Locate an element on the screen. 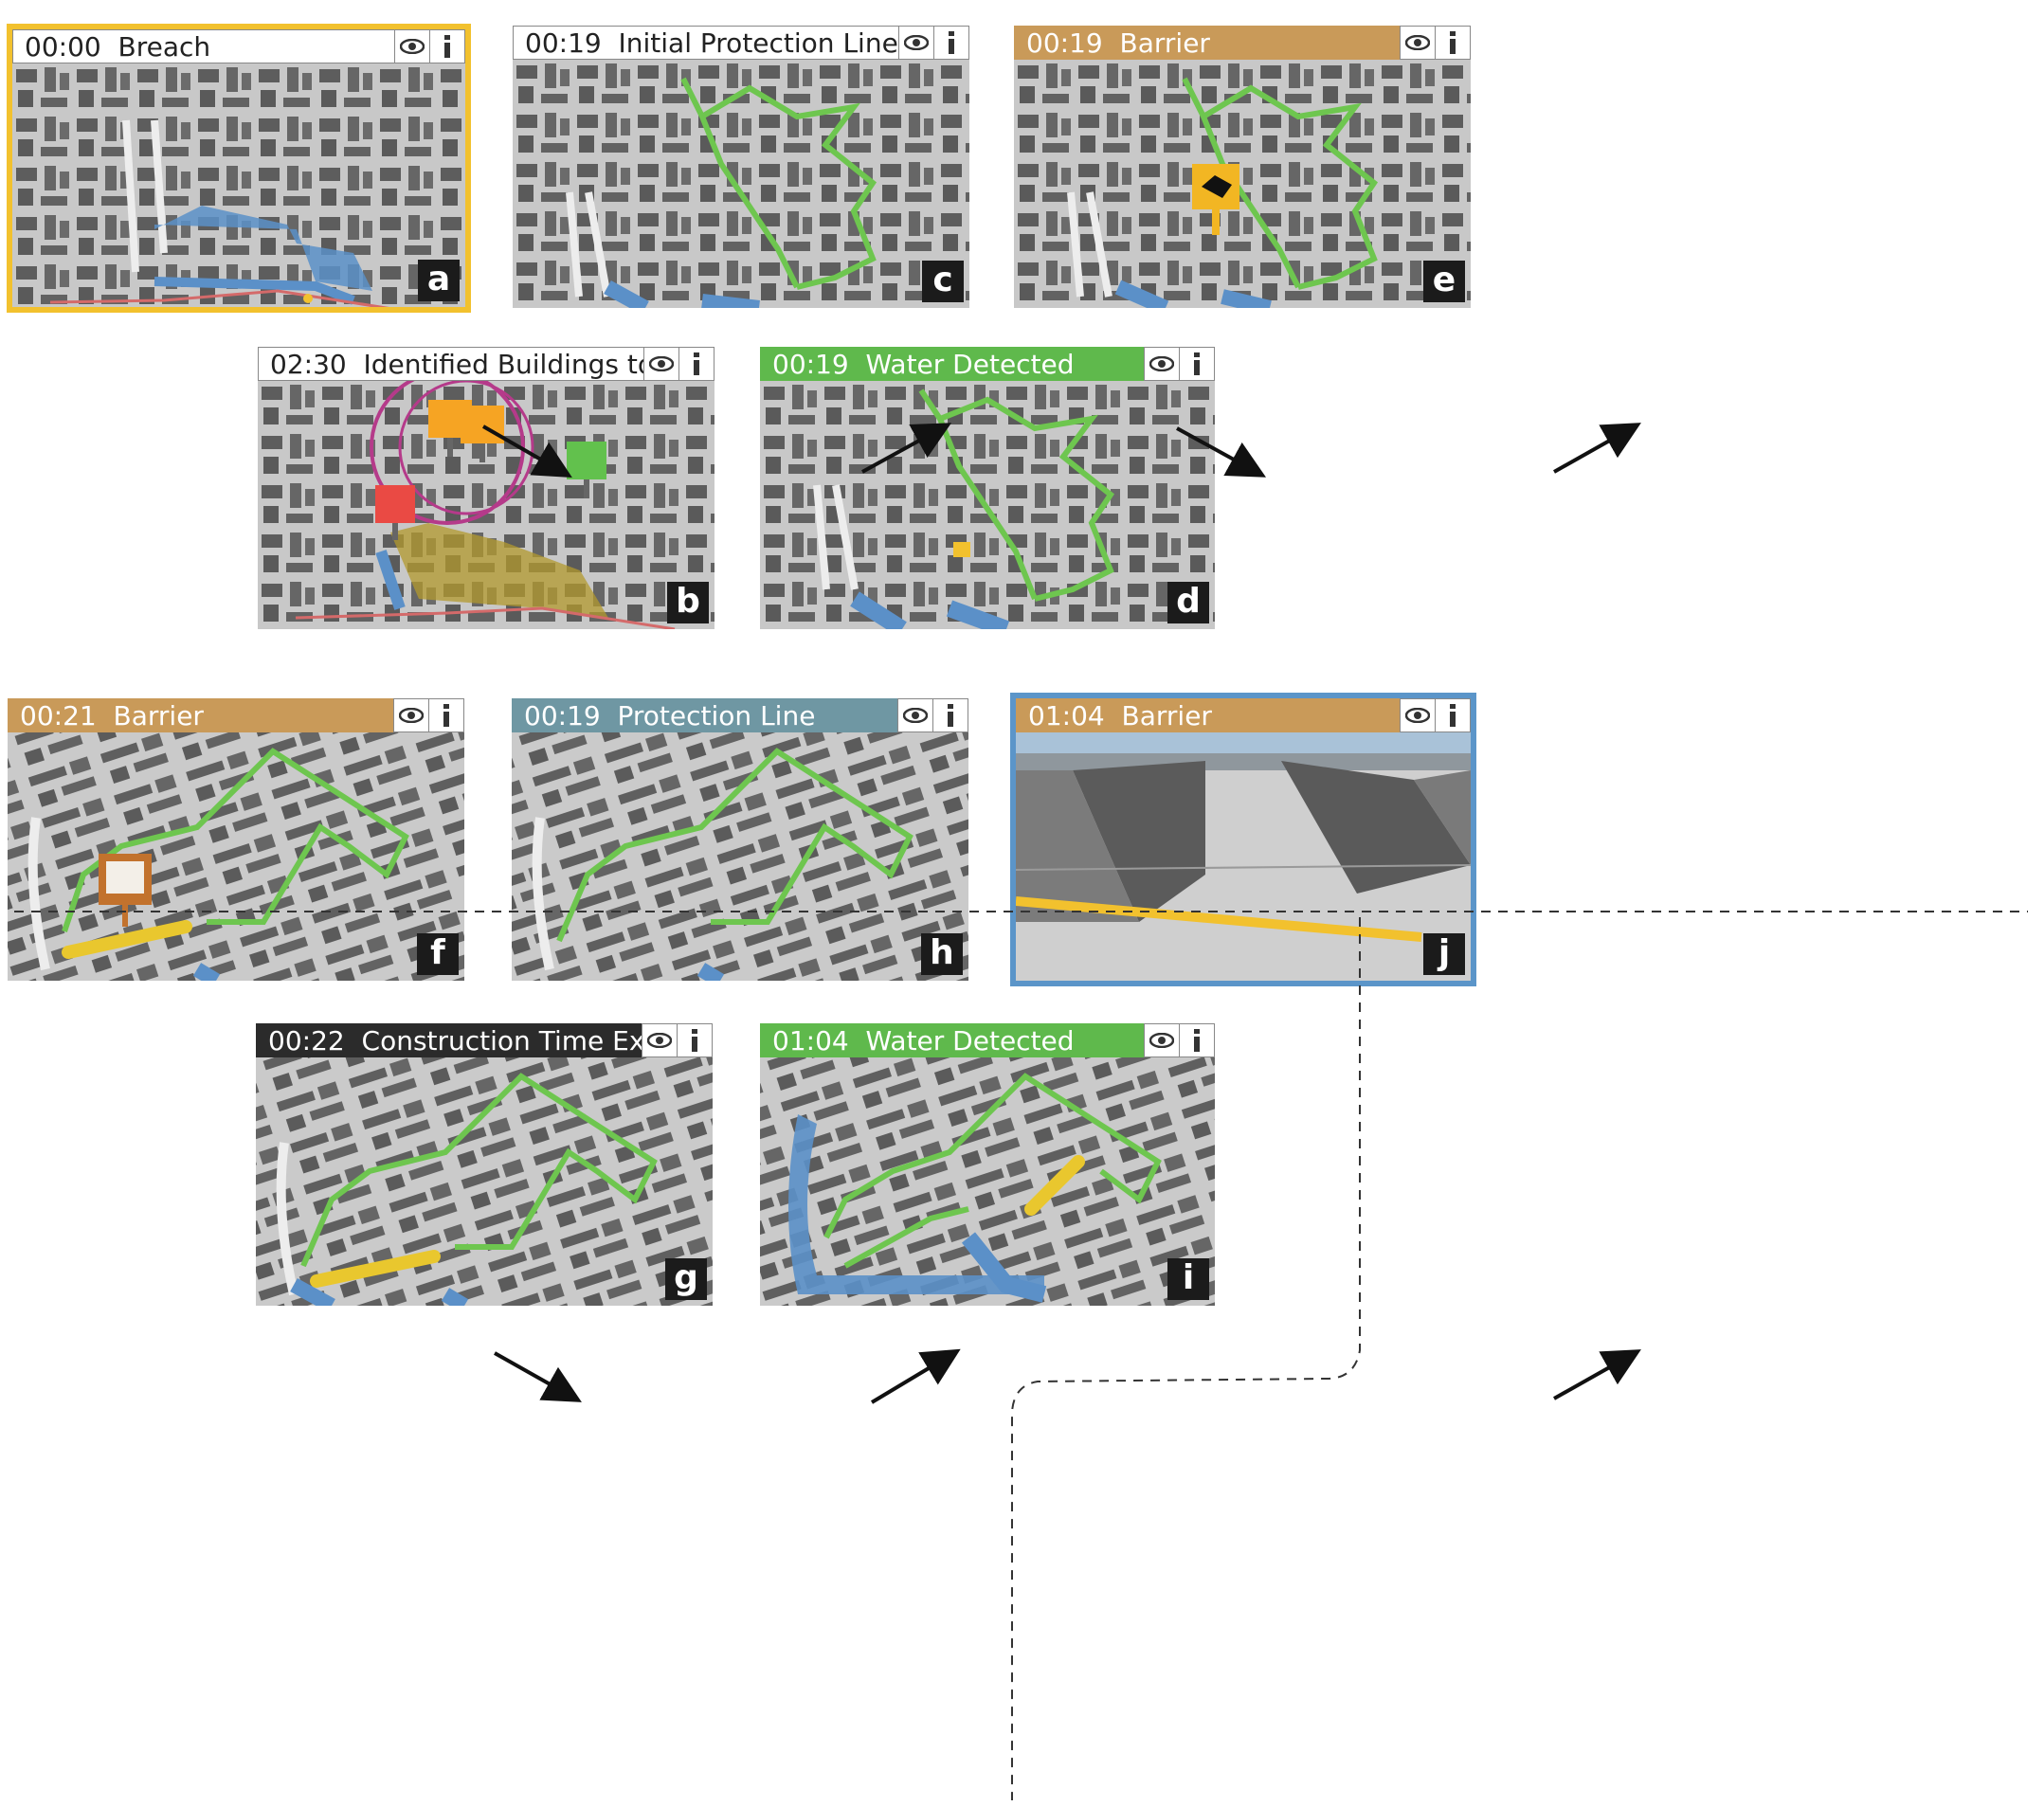 The height and width of the screenshot is (1806, 2044). panel-j-label: Barrier is located at coordinates (1166, 716).